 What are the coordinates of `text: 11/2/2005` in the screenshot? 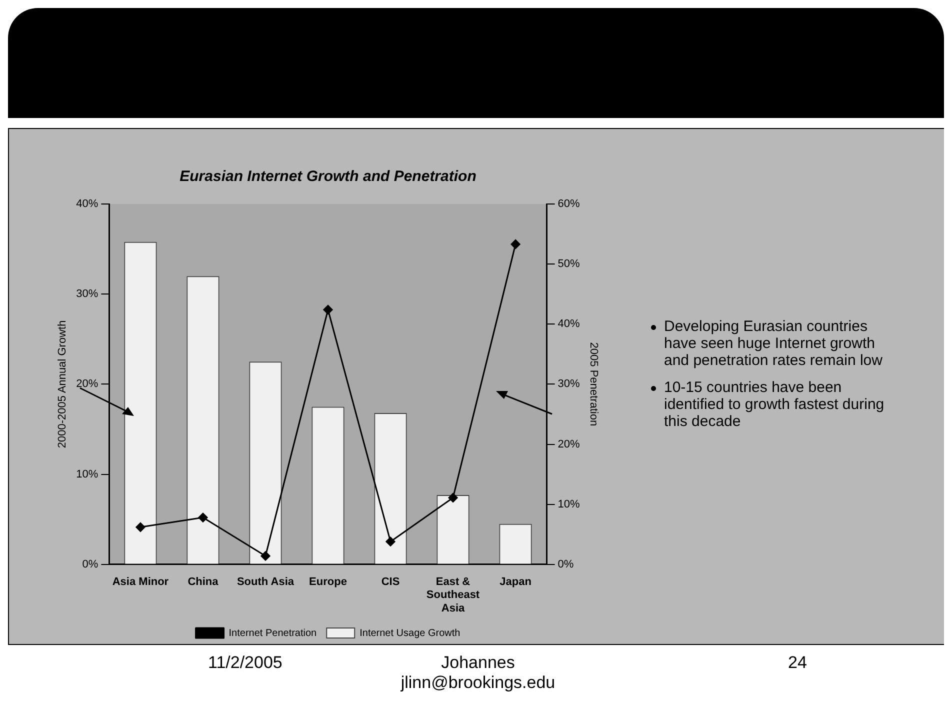 It's located at (245, 663).